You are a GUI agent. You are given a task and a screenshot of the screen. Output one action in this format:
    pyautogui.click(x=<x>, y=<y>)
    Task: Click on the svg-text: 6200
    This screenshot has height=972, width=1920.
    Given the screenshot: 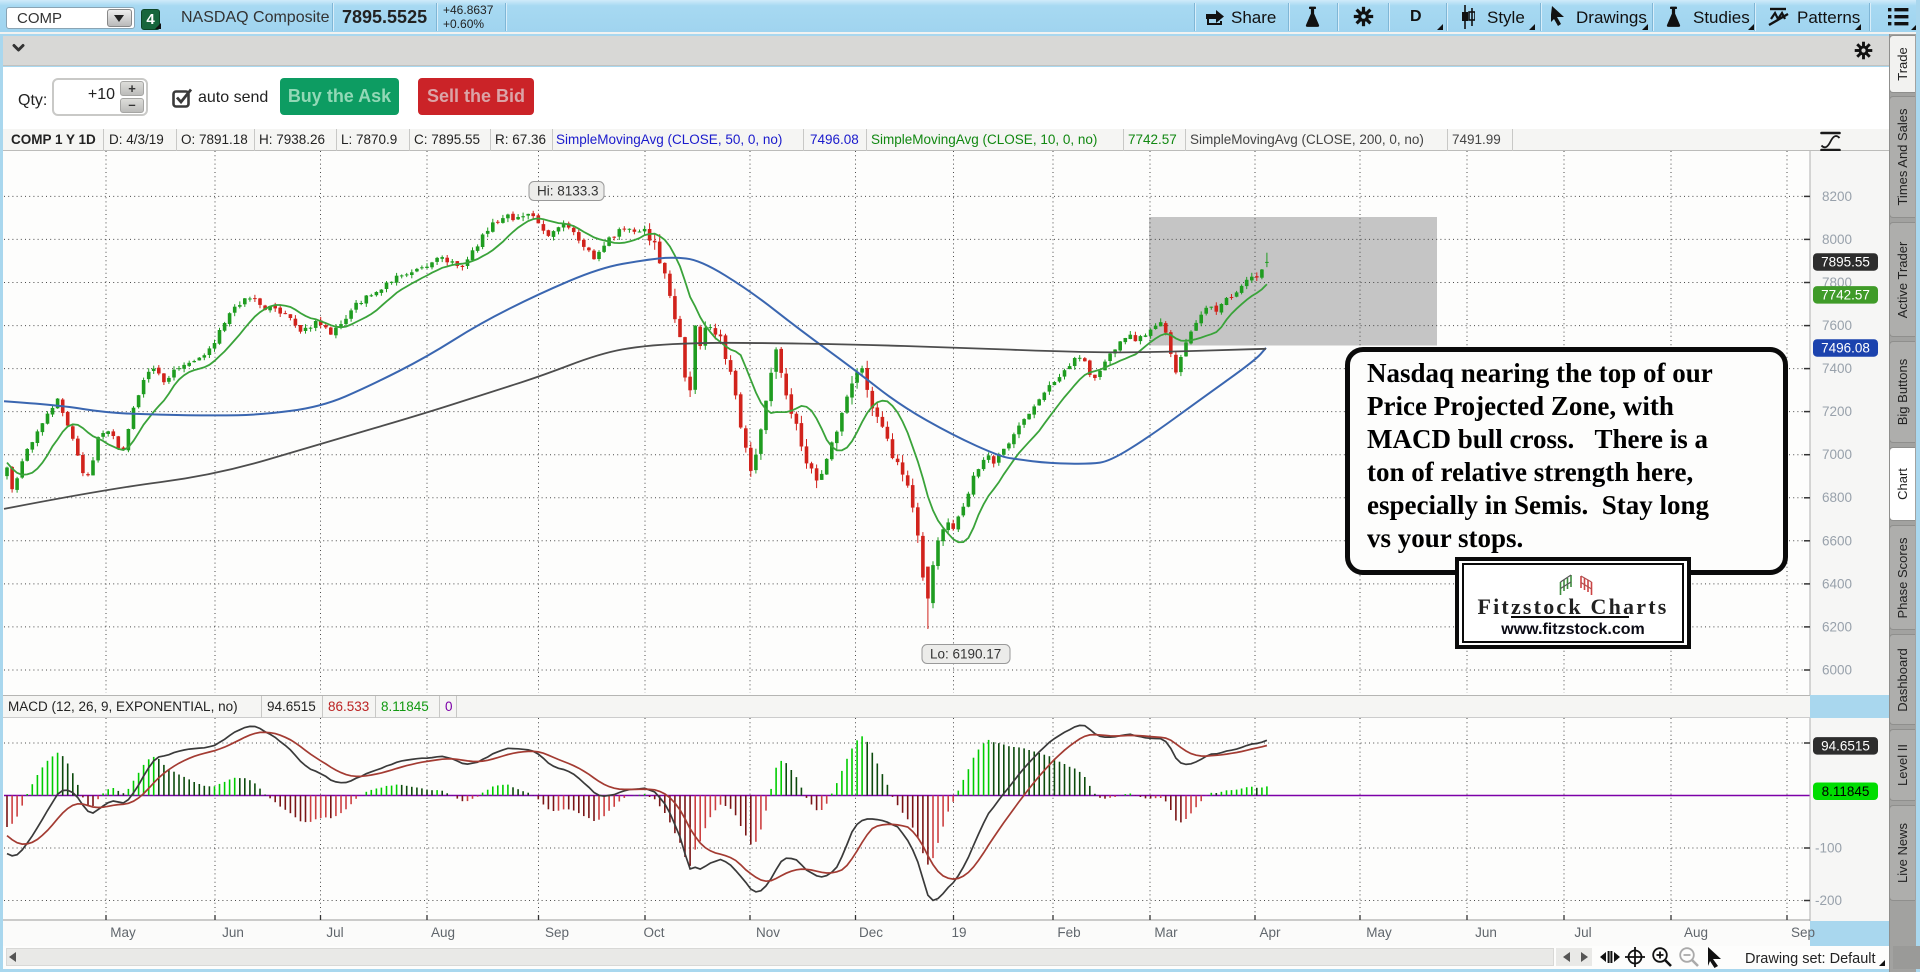 What is the action you would take?
    pyautogui.click(x=1837, y=626)
    